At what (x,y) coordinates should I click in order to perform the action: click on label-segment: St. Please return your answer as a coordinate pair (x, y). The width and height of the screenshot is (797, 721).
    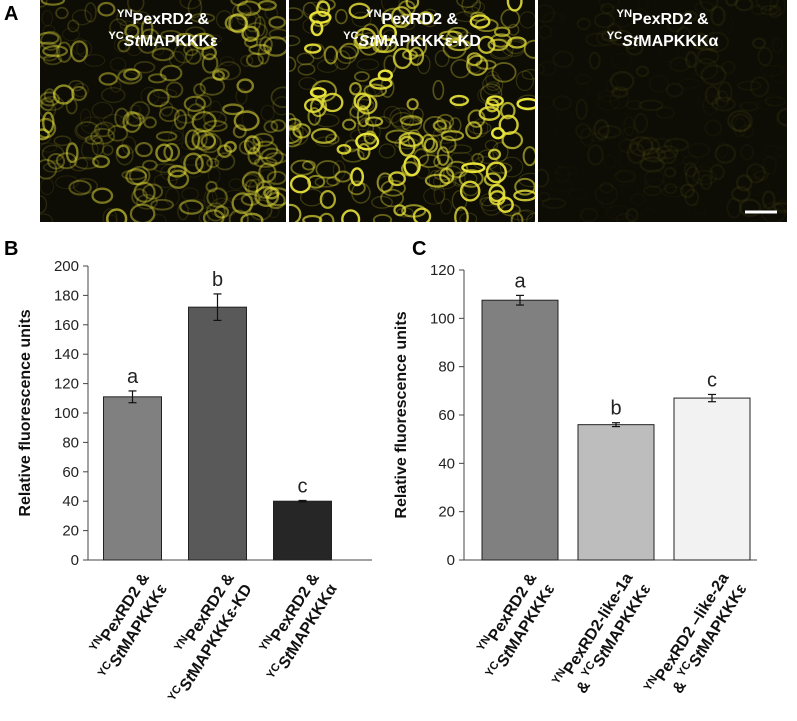
    Looking at the image, I should click on (630, 41).